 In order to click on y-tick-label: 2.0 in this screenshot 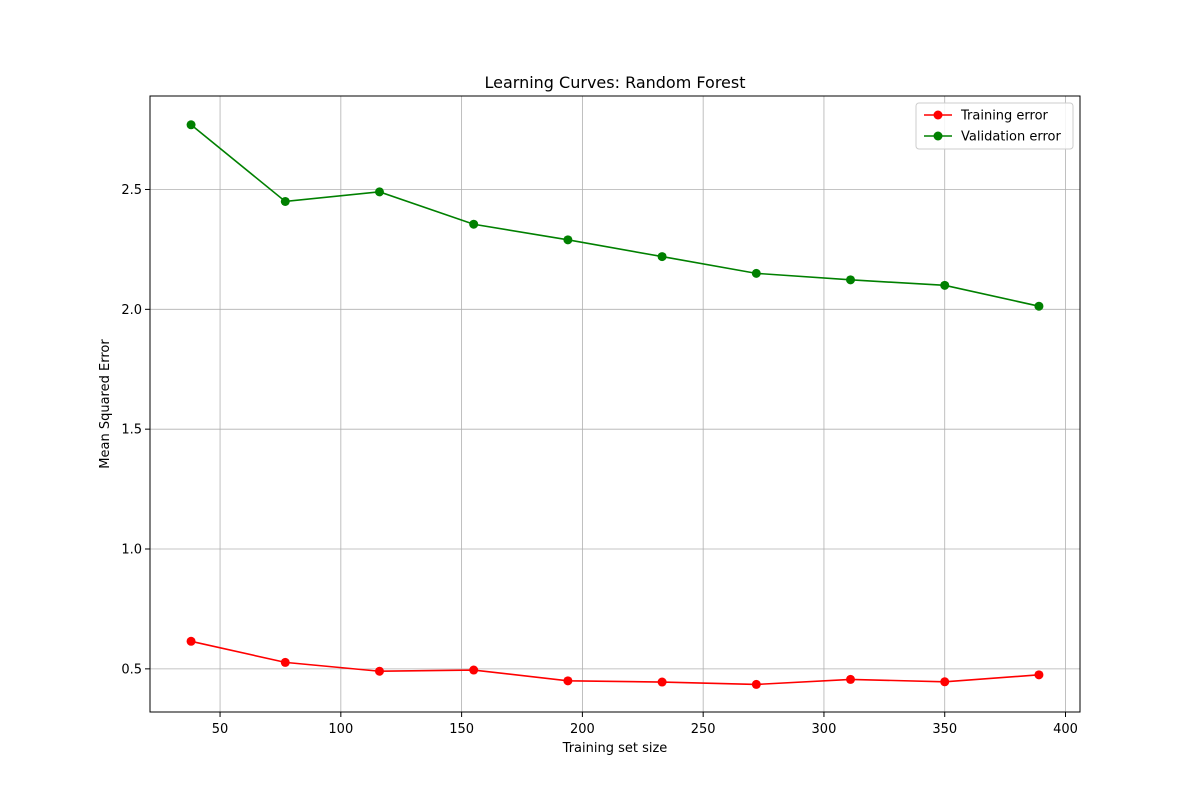, I will do `click(131, 310)`.